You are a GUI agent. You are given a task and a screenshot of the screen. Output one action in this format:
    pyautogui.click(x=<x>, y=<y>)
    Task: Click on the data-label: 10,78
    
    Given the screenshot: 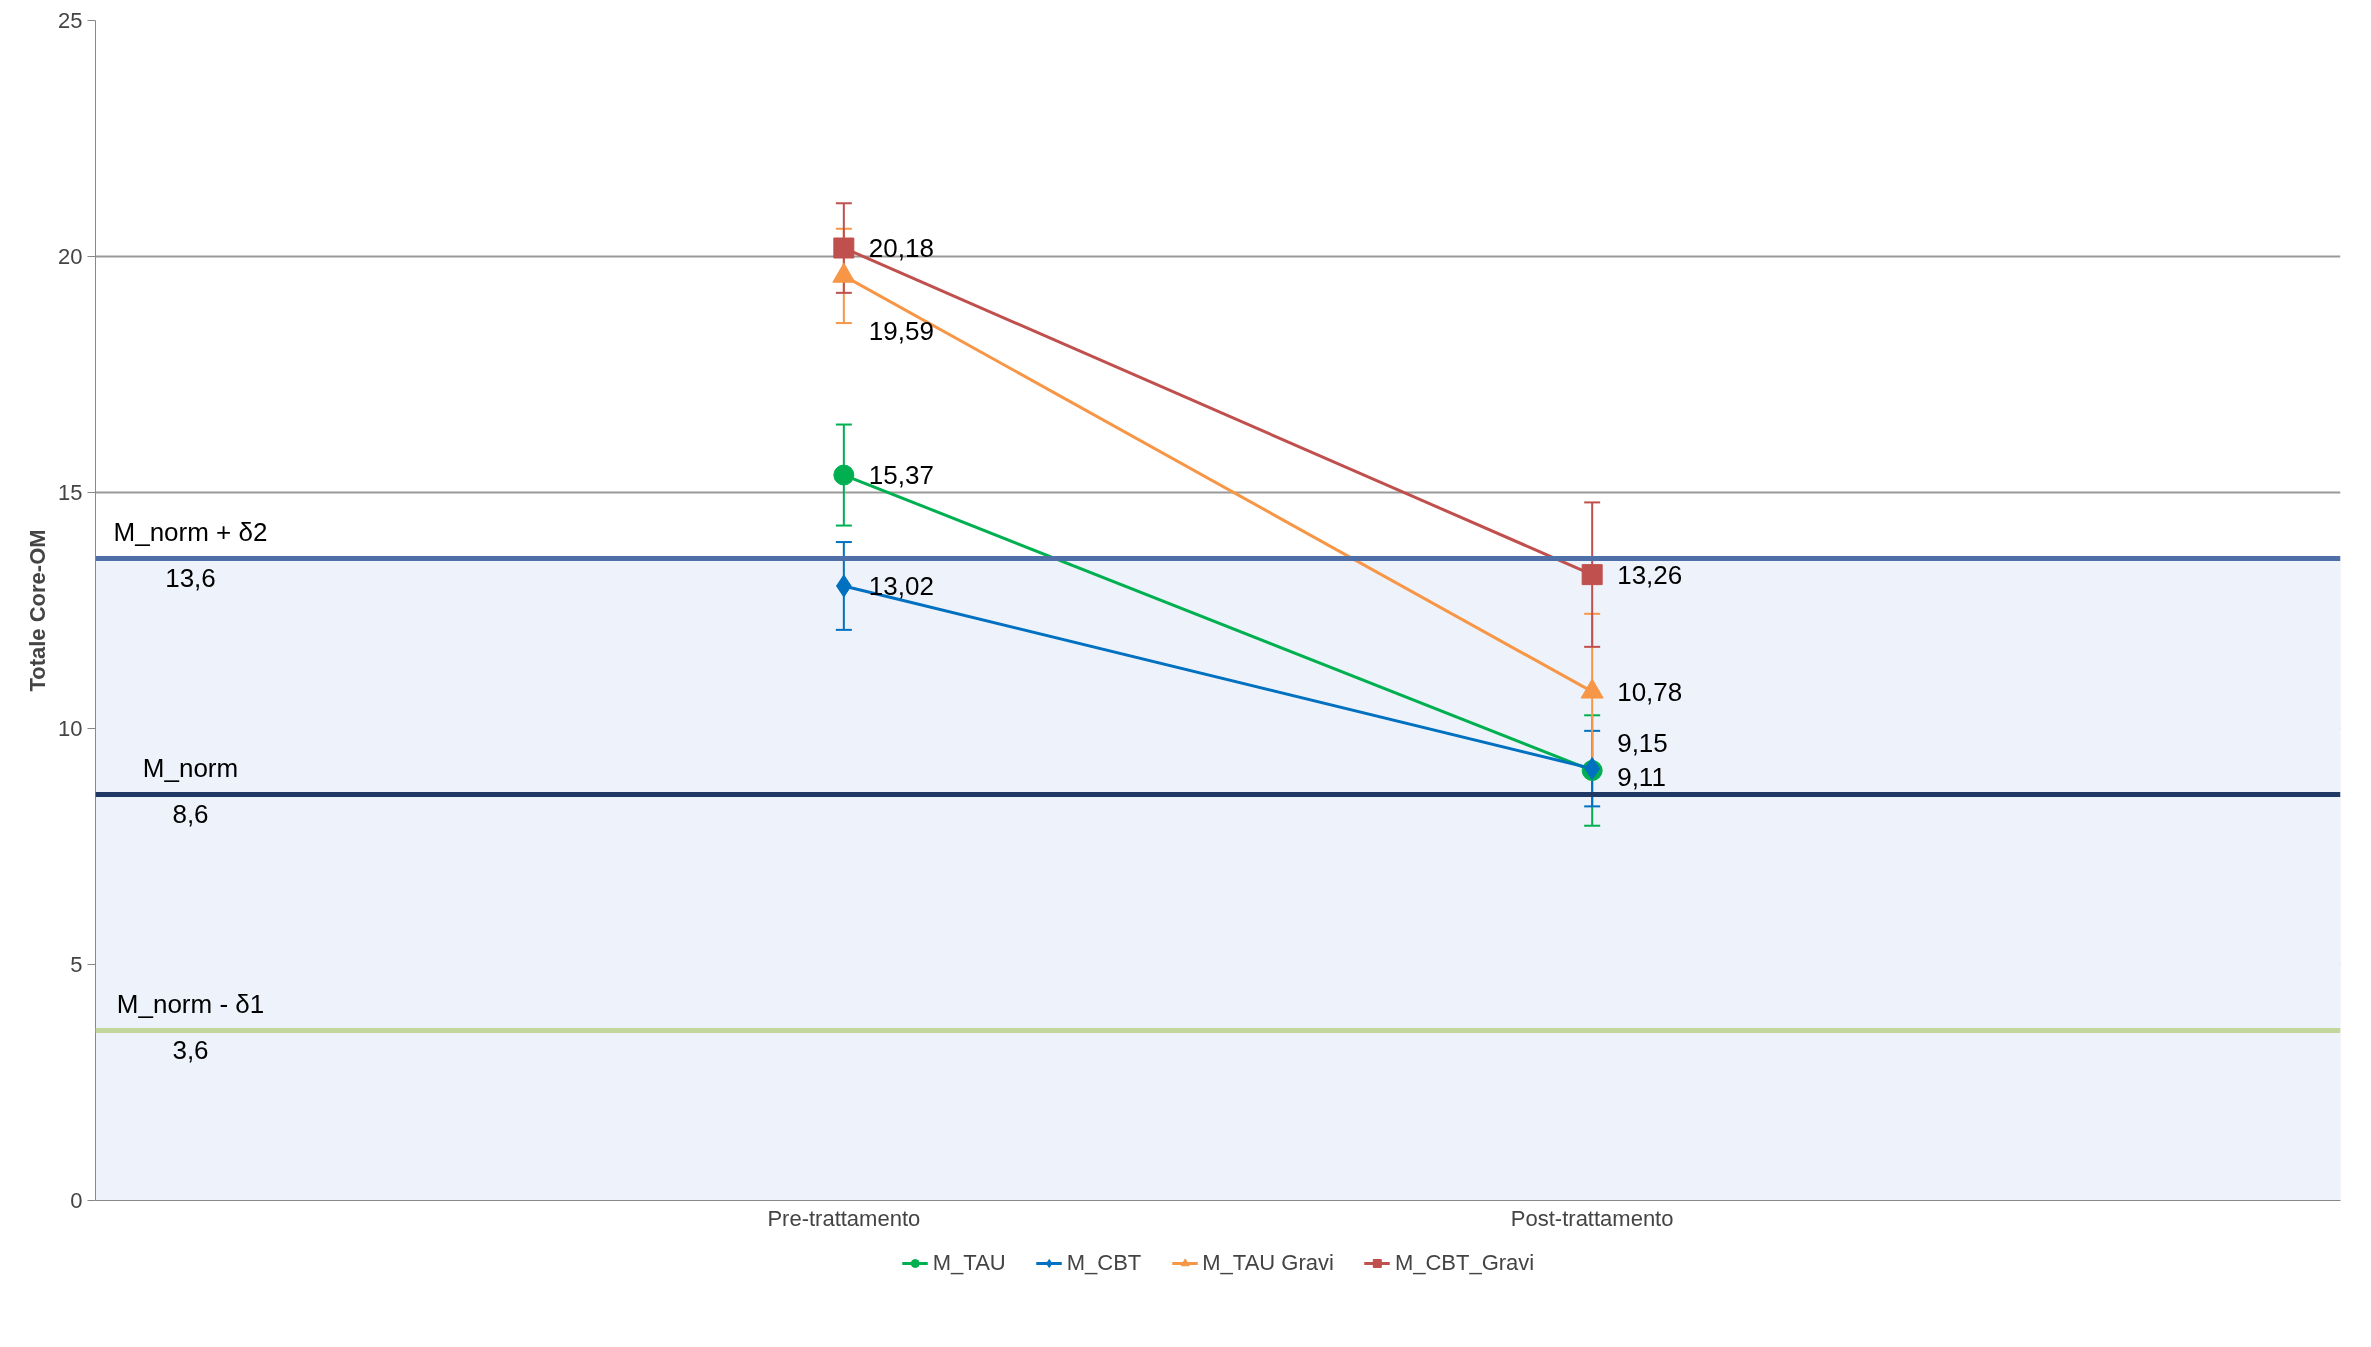 What is the action you would take?
    pyautogui.click(x=1650, y=691)
    